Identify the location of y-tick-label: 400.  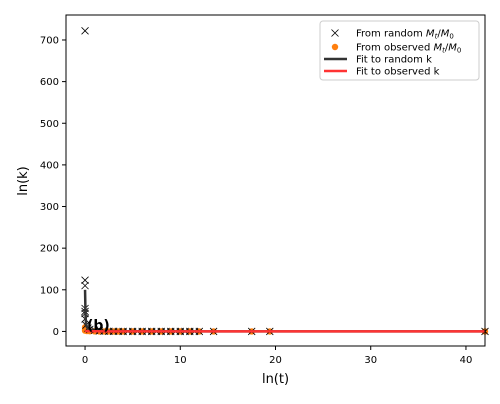
(49, 165).